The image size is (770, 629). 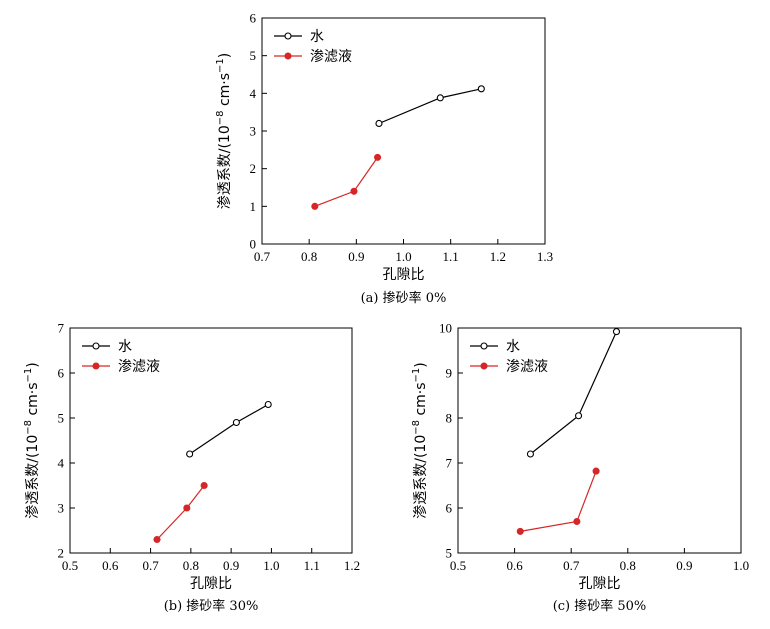 I want to click on y-tick-label: 9, so click(x=449, y=373).